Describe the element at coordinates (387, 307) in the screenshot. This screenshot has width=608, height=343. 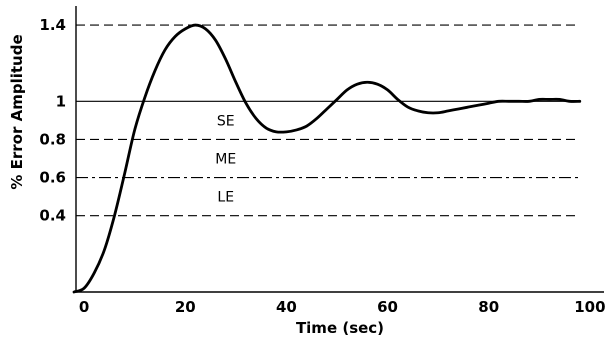
I see `x-tick-label: 60` at that location.